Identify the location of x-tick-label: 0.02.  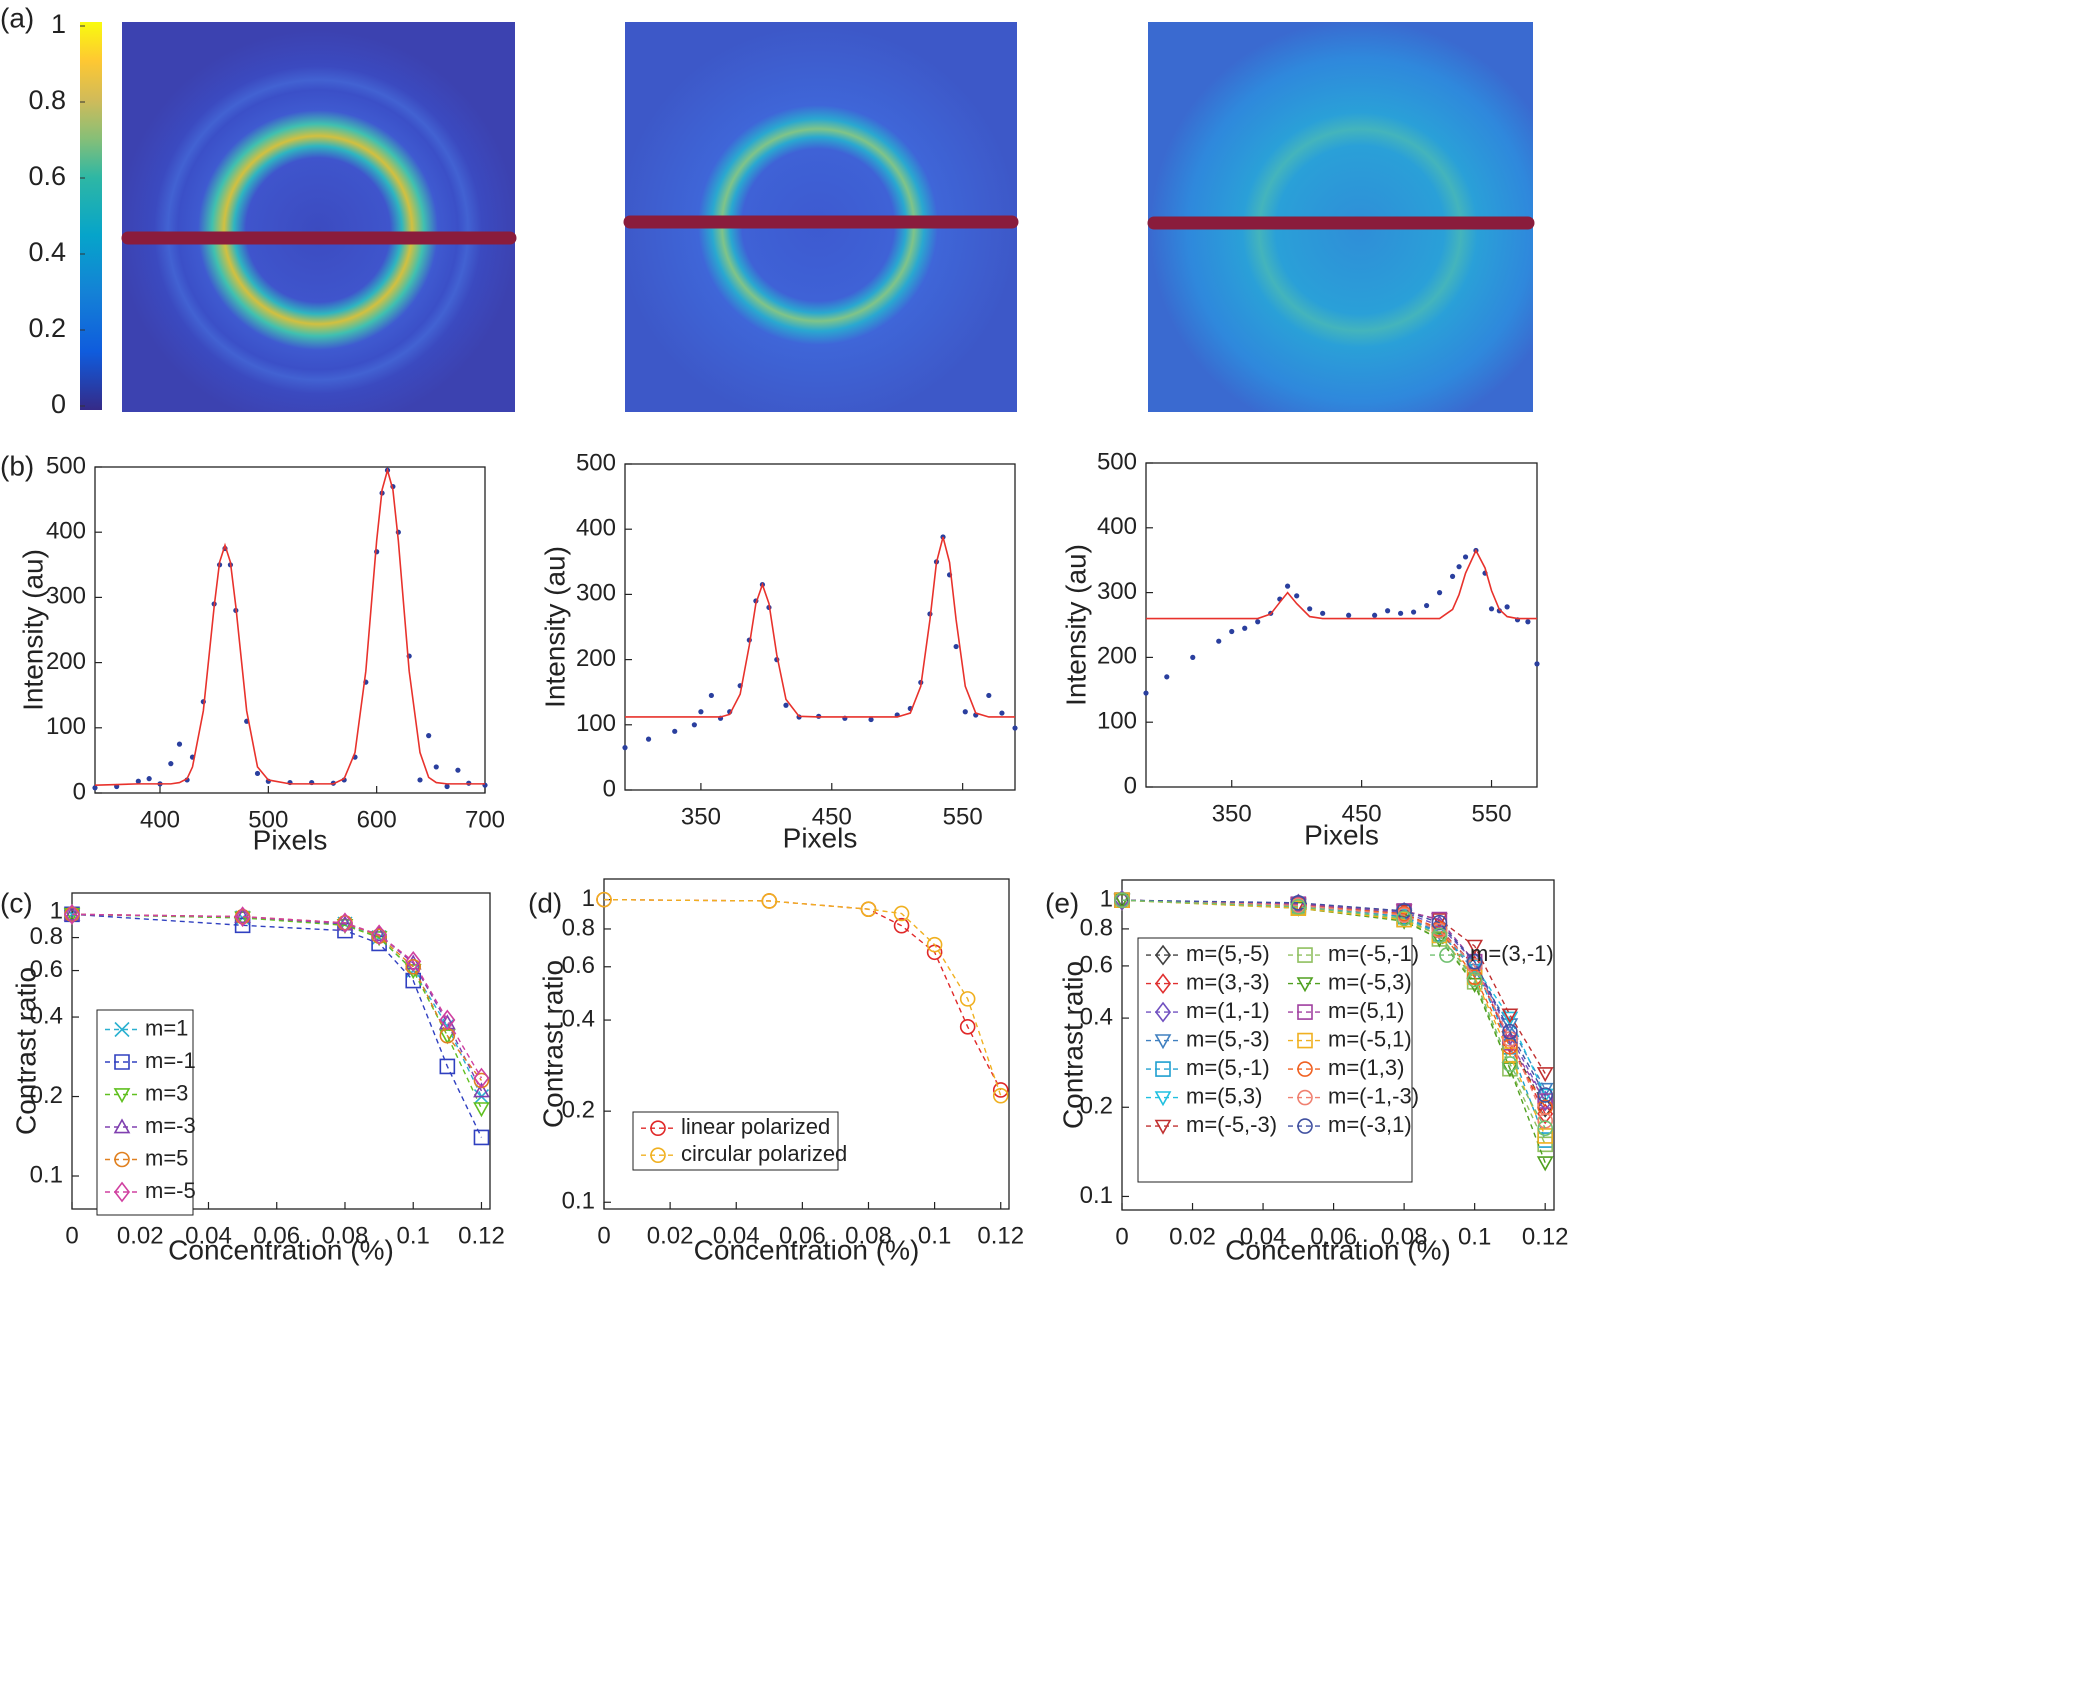
(670, 1235).